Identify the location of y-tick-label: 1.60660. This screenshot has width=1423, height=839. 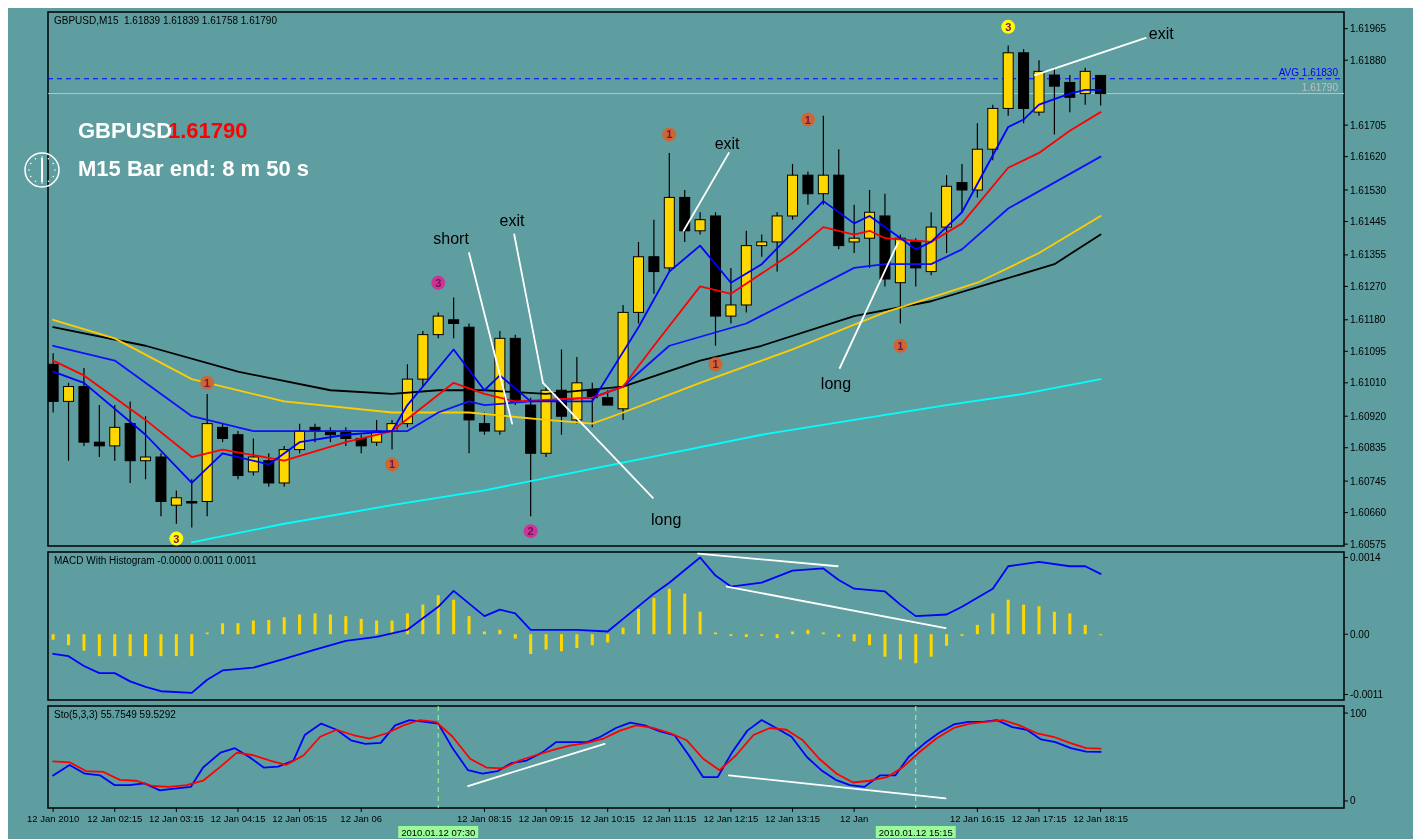
(1368, 513).